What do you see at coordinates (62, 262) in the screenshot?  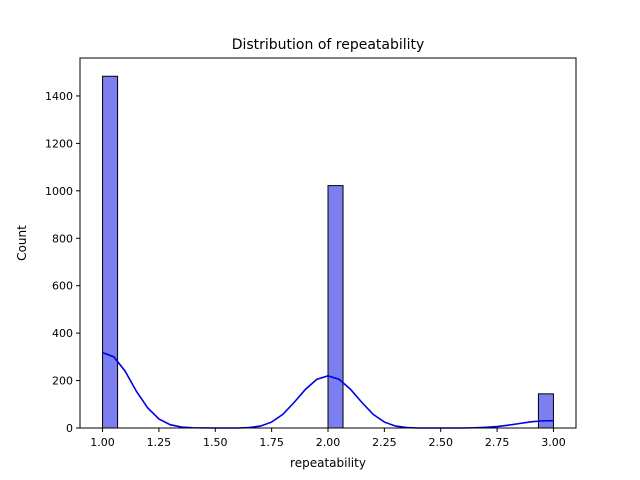 I see `y-axis: 0 200 400 600 800 1000 1200 1400` at bounding box center [62, 262].